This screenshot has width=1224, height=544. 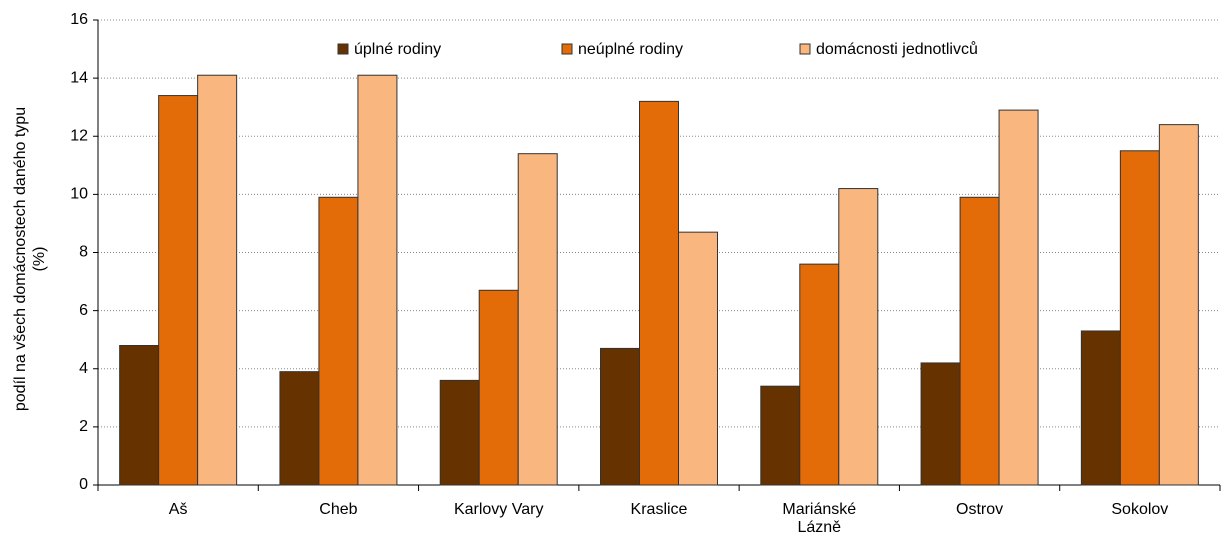 What do you see at coordinates (1140, 509) in the screenshot?
I see `x-tick-label: Sokolov` at bounding box center [1140, 509].